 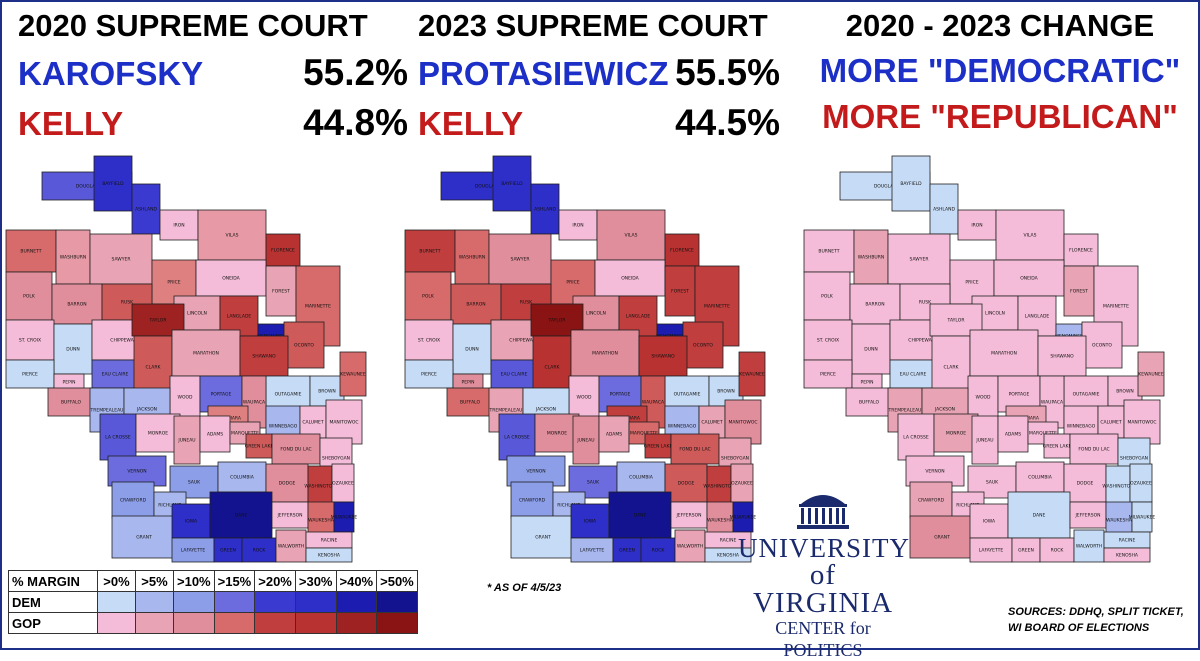 What do you see at coordinates (506, 411) in the screenshot?
I see `county-label-trempealeau: TREMPEALEAU` at bounding box center [506, 411].